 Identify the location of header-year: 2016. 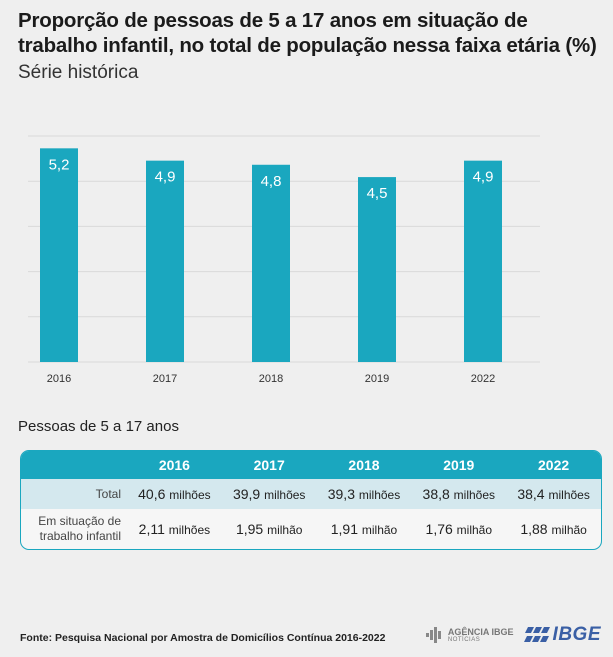
(174, 465).